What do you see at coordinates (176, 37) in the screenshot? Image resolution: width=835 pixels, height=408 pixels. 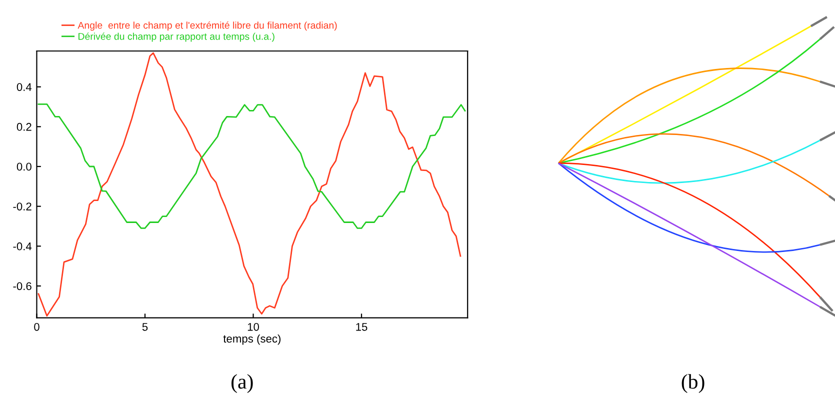 I see `legend-label: Dérivée du champ par rapport au temps (u.a.)` at bounding box center [176, 37].